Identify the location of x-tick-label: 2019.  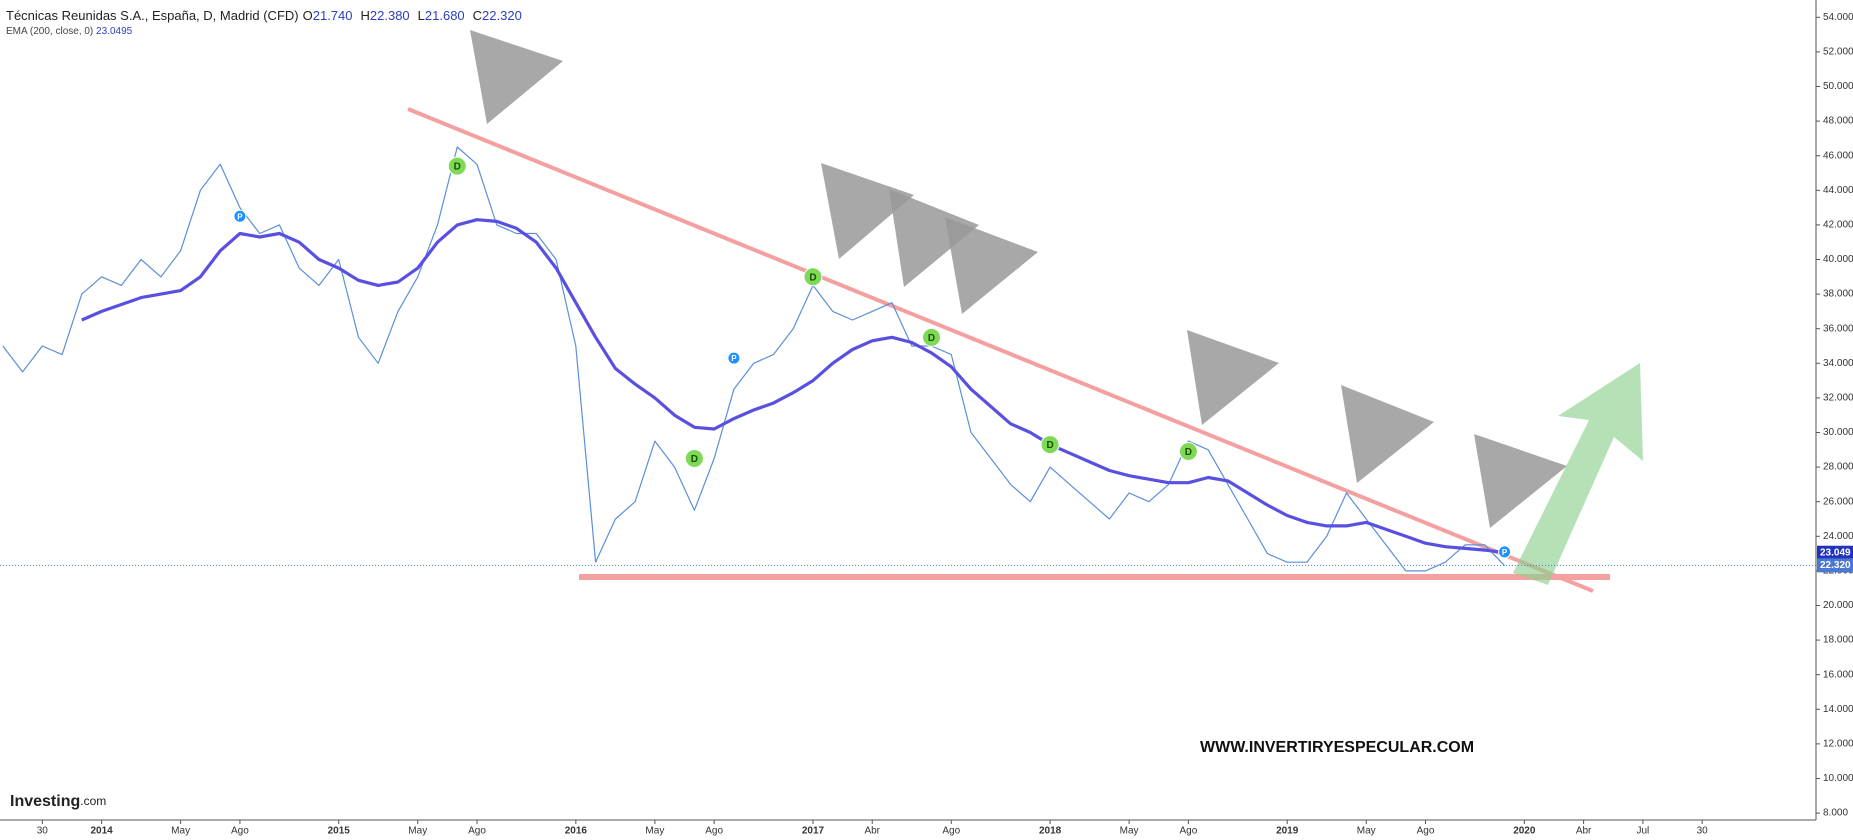
(1287, 831).